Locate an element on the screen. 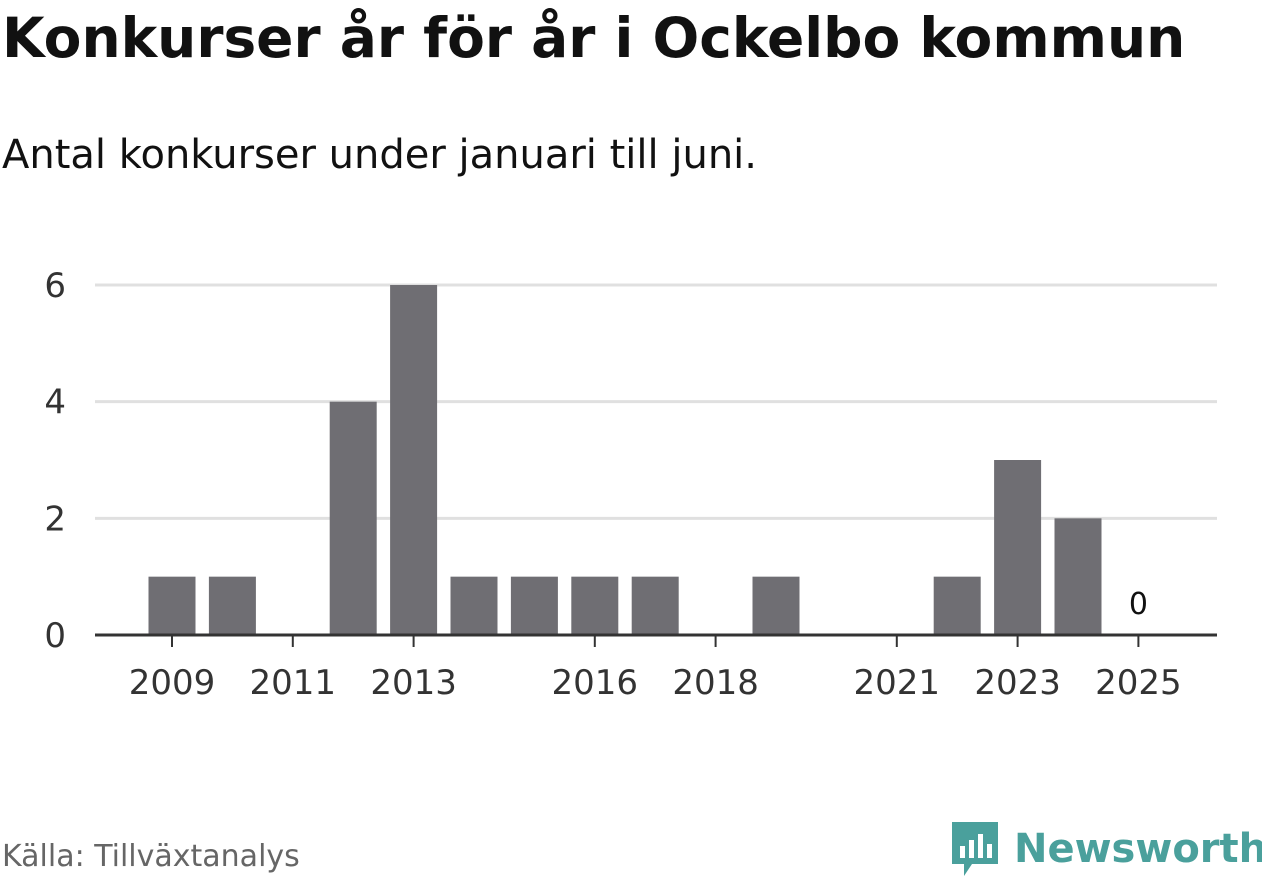 This screenshot has height=880, width=1262. bar-2014 is located at coordinates (474, 605).